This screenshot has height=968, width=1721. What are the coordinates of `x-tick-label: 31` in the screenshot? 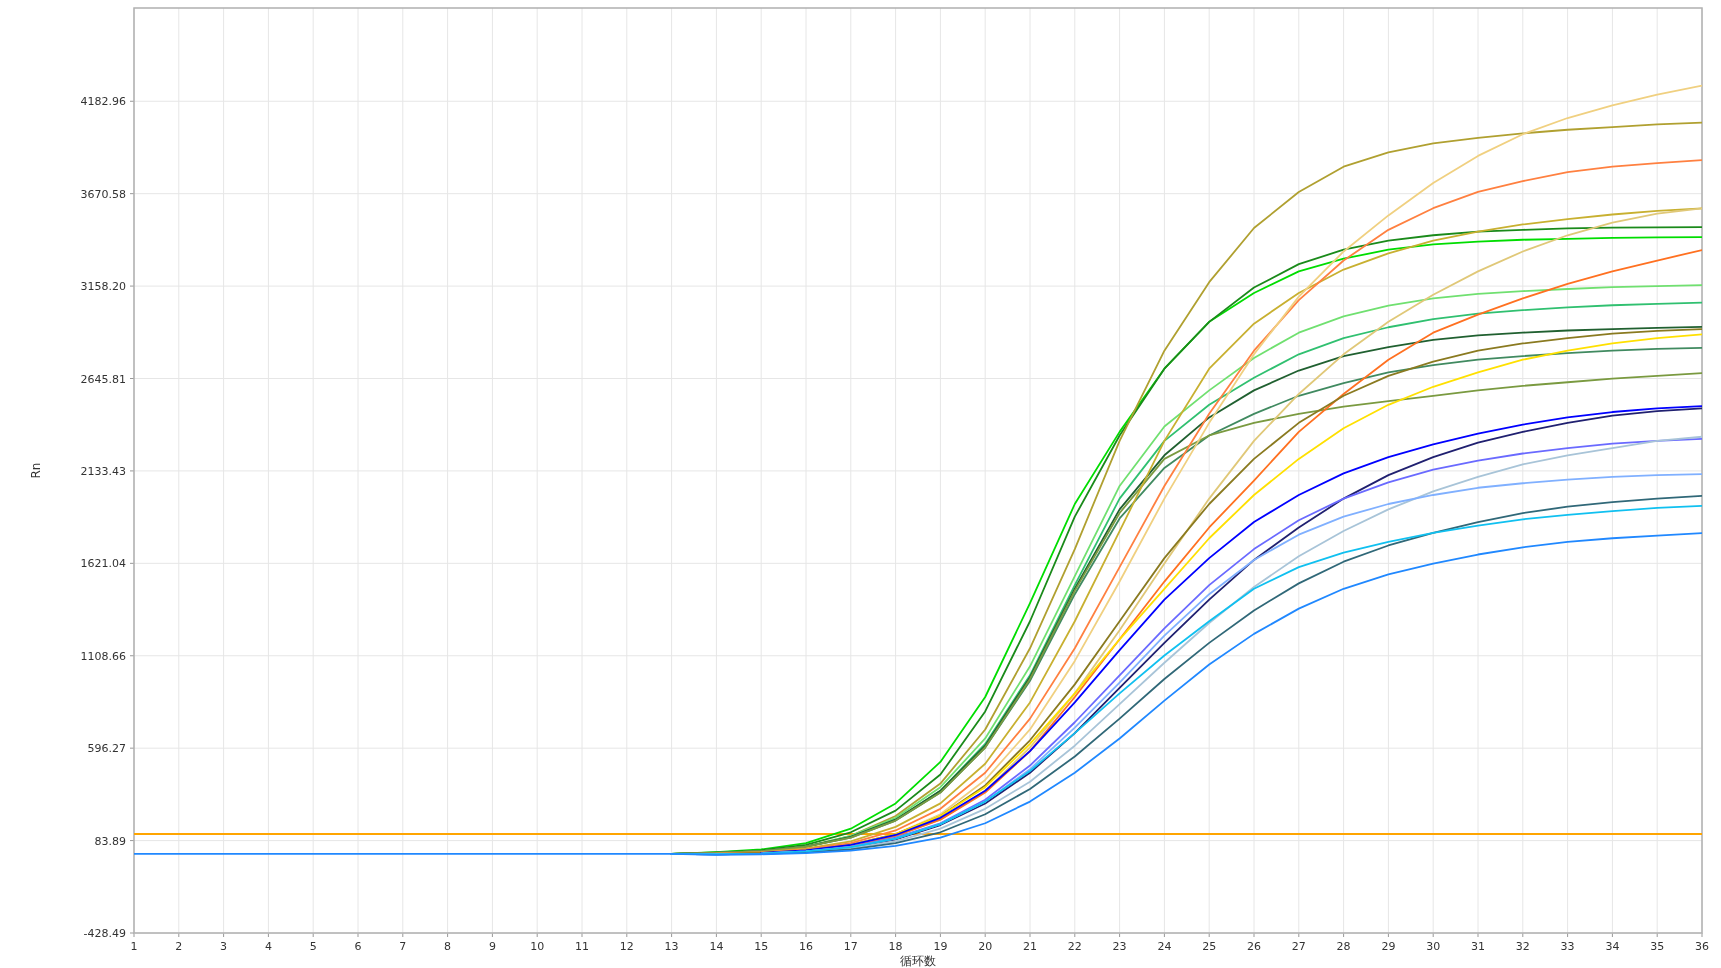 It's located at (1478, 946).